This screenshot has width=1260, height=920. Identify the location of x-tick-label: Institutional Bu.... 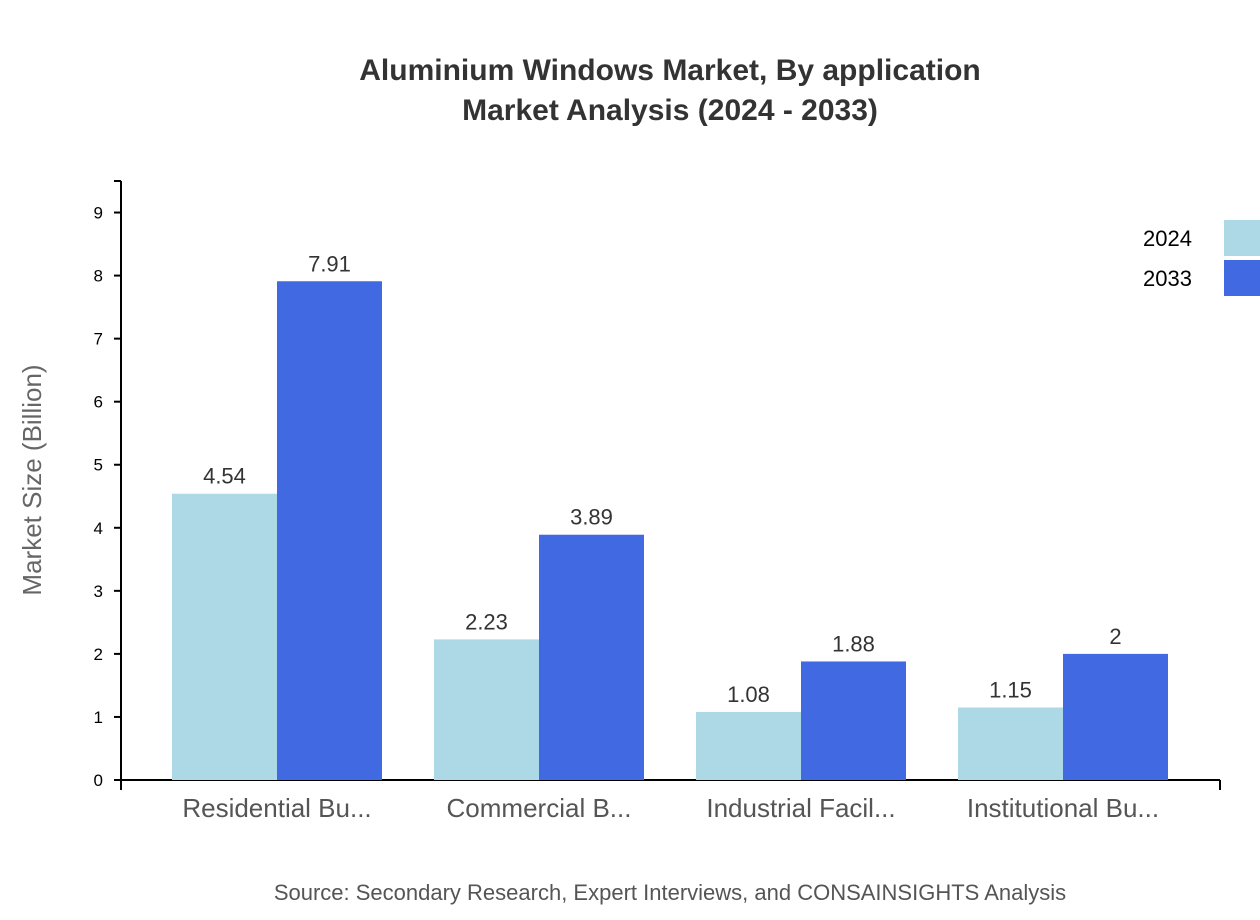
(1063, 808).